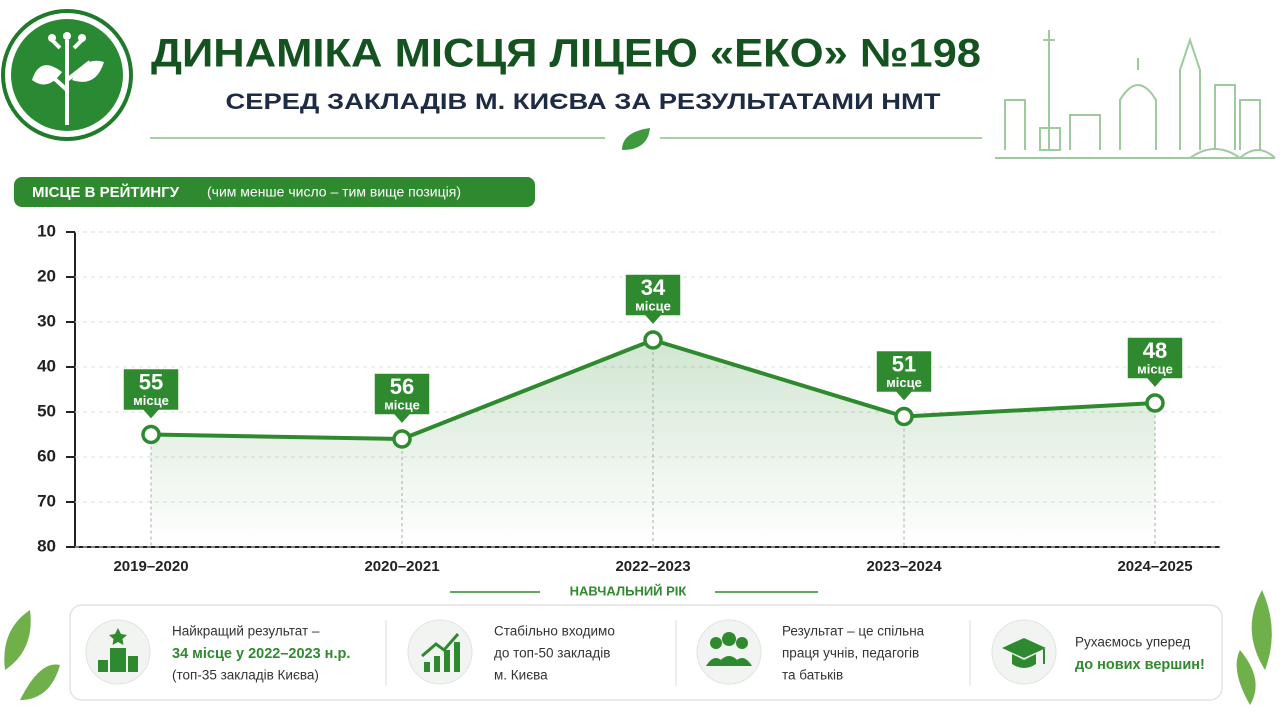 This screenshot has width=1280, height=720. I want to click on y-label: МІСЦЕ В РЕЙТИНГУ, so click(106, 192).